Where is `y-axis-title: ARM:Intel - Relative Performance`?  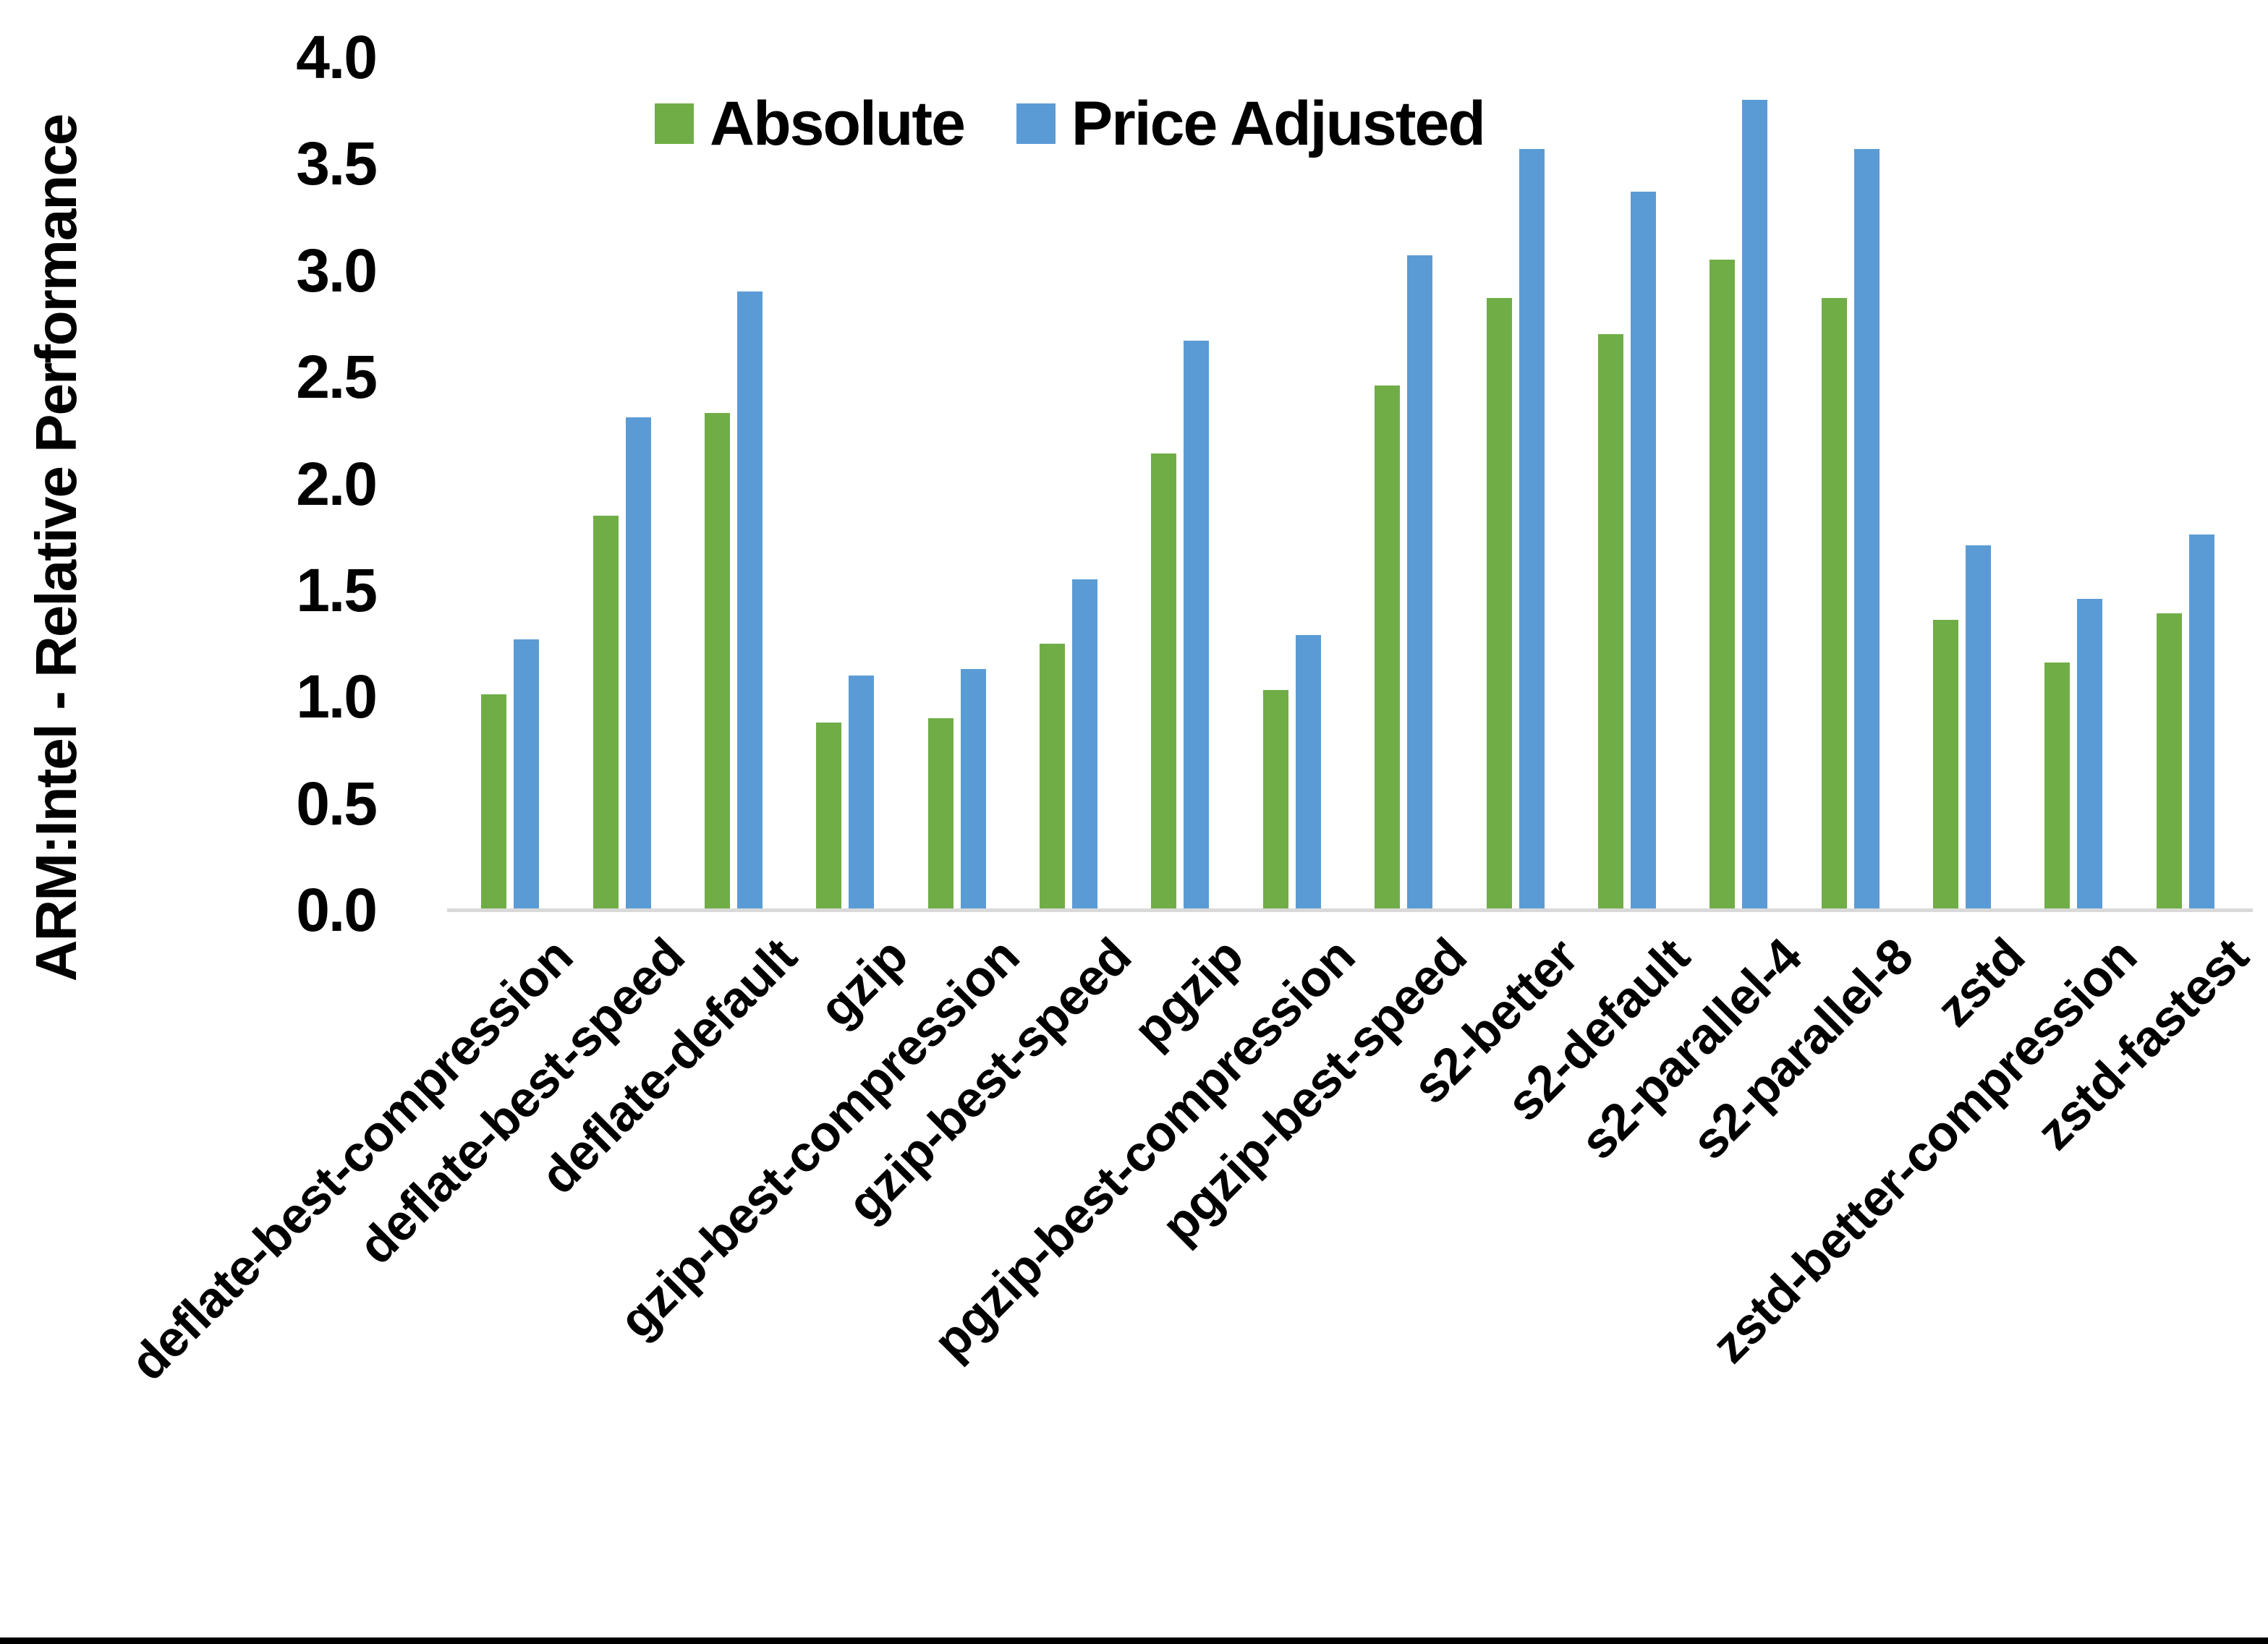
y-axis-title: ARM:Intel - Relative Performance is located at coordinates (56, 548).